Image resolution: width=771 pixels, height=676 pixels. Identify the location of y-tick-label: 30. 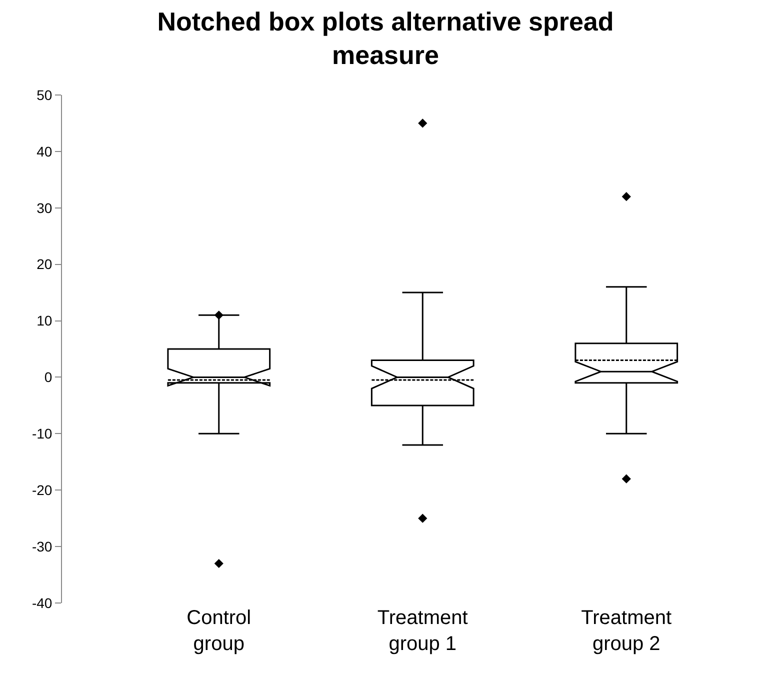
(44, 208).